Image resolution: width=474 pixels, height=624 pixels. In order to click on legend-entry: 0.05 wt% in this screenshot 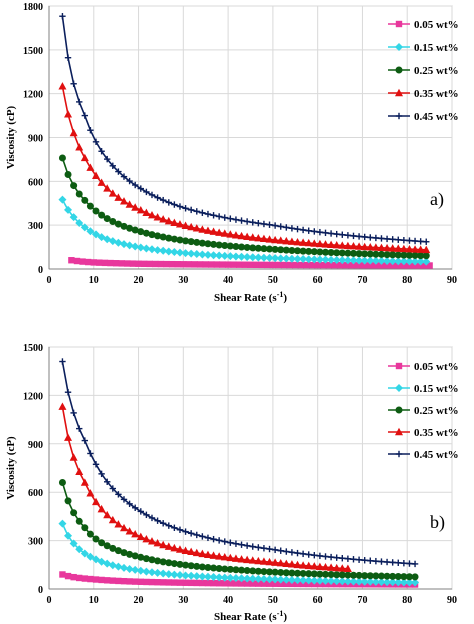, I will do `click(423, 367)`.